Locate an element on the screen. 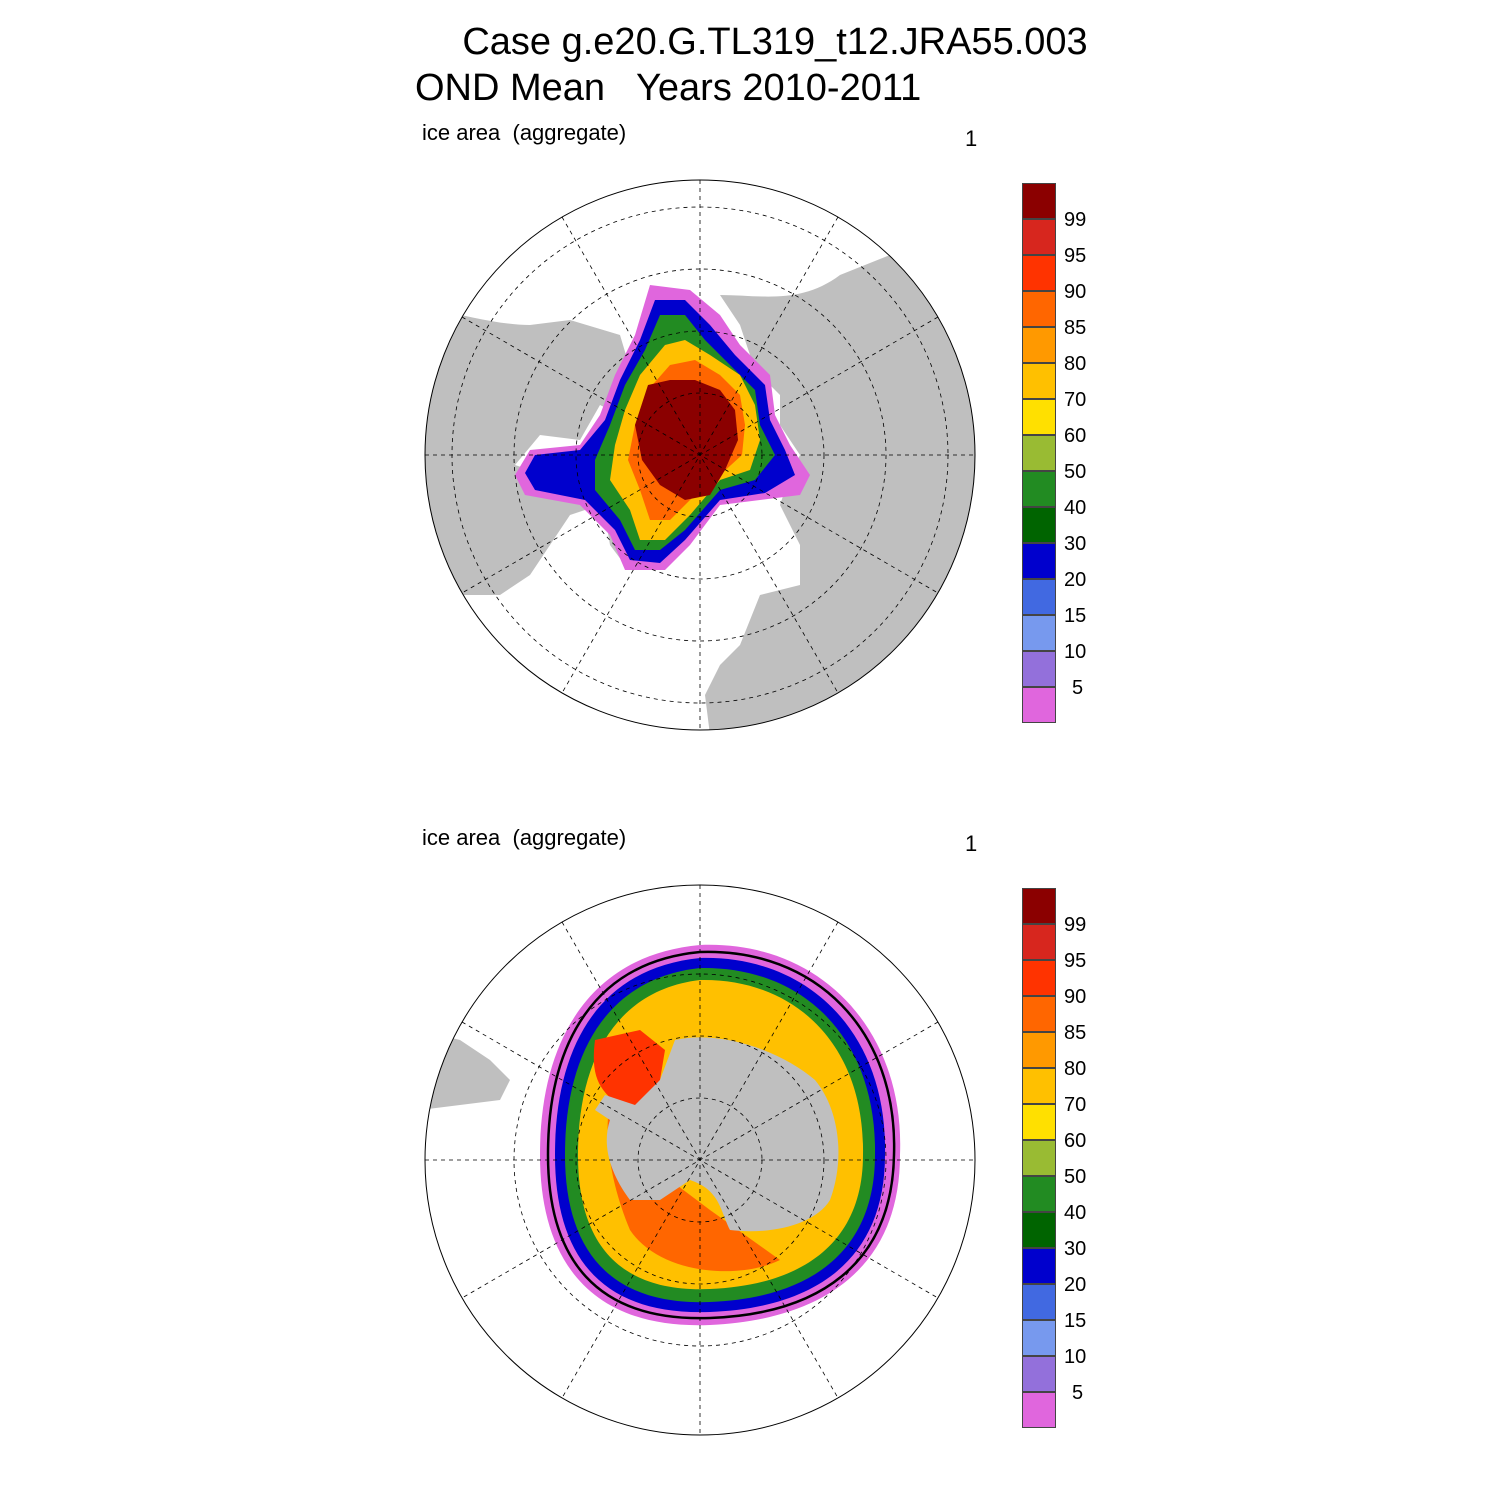  panel-north-number: 1 is located at coordinates (971, 138).